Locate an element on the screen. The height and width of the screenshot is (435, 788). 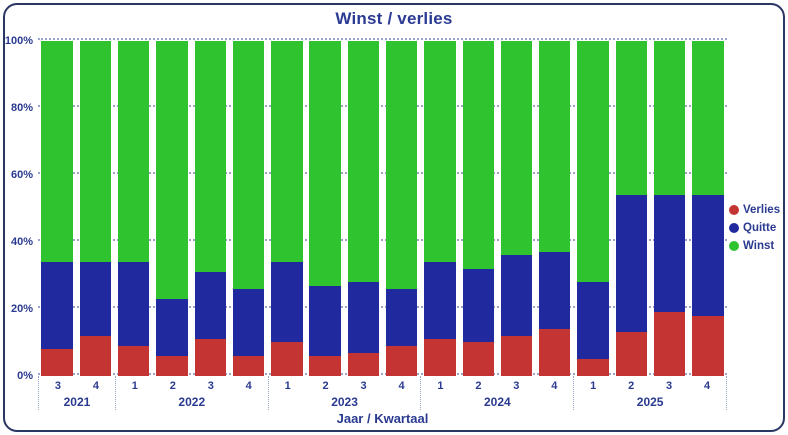
quarter-tick-label: 1 is located at coordinates (134, 386).